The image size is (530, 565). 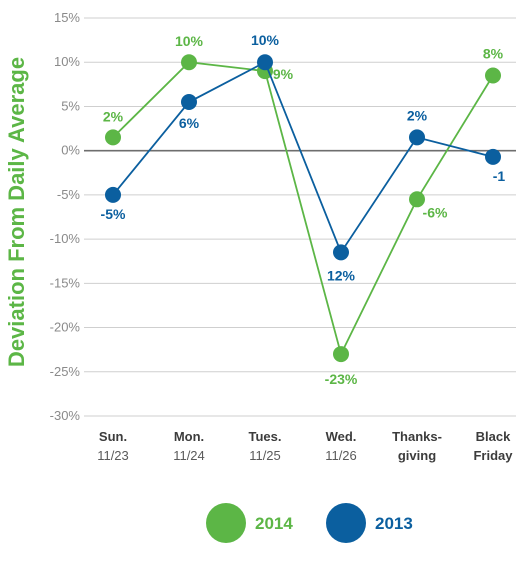 What do you see at coordinates (417, 436) in the screenshot?
I see `x-tick-label: Thanks-` at bounding box center [417, 436].